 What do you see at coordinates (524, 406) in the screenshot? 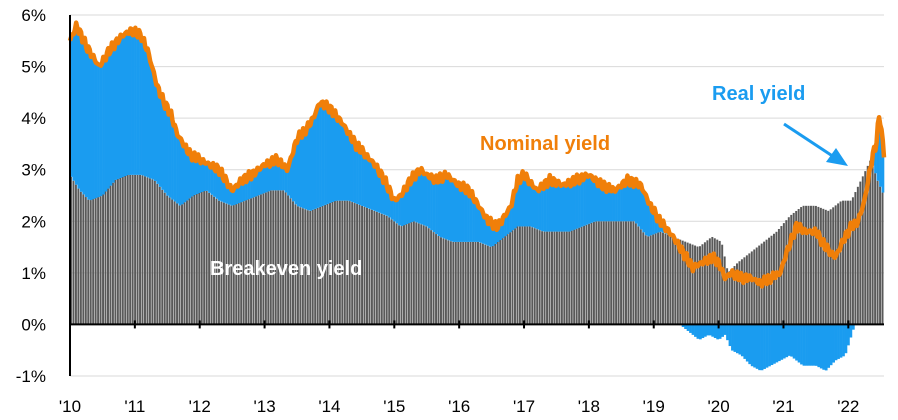
I see `x-tick-label: '17` at bounding box center [524, 406].